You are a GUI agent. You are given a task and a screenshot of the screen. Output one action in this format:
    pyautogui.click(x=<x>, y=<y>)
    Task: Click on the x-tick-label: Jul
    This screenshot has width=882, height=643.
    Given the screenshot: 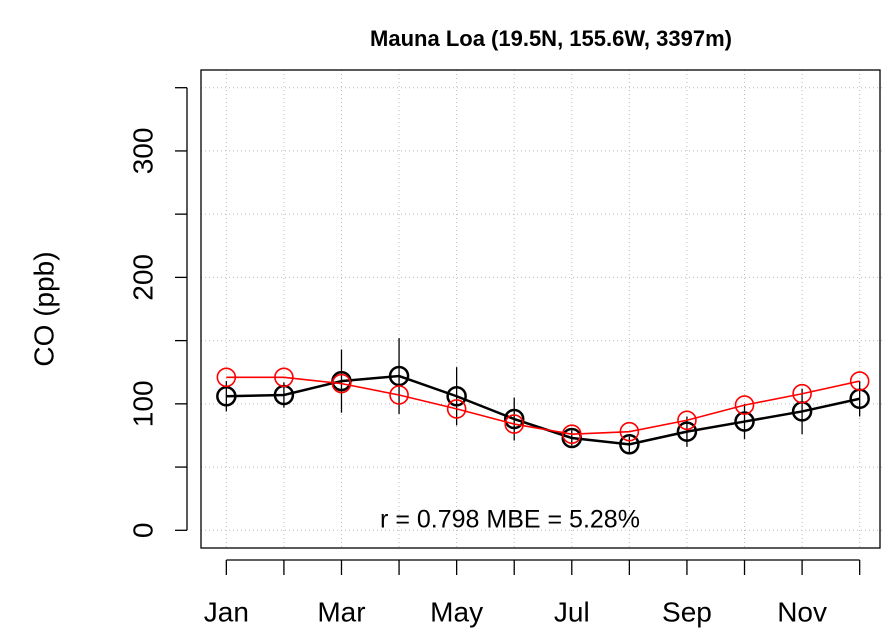 What is the action you would take?
    pyautogui.click(x=572, y=611)
    